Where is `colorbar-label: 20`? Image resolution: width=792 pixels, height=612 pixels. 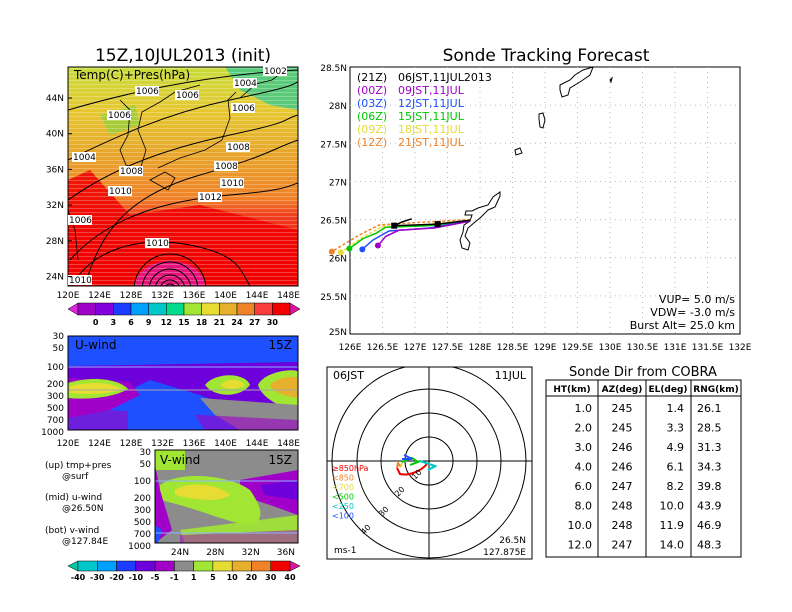 colorbar-label: 20 is located at coordinates (252, 577).